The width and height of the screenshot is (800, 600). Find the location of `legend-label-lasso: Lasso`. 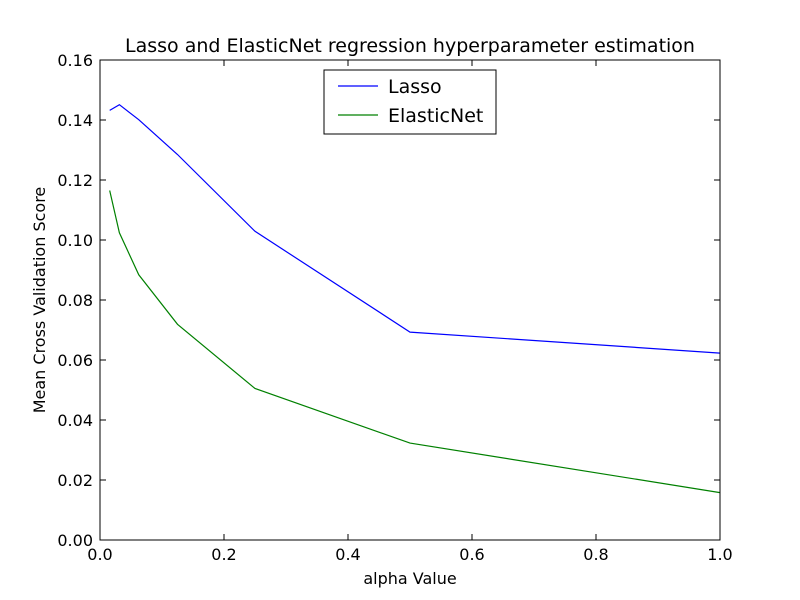

legend-label-lasso: Lasso is located at coordinates (415, 87).